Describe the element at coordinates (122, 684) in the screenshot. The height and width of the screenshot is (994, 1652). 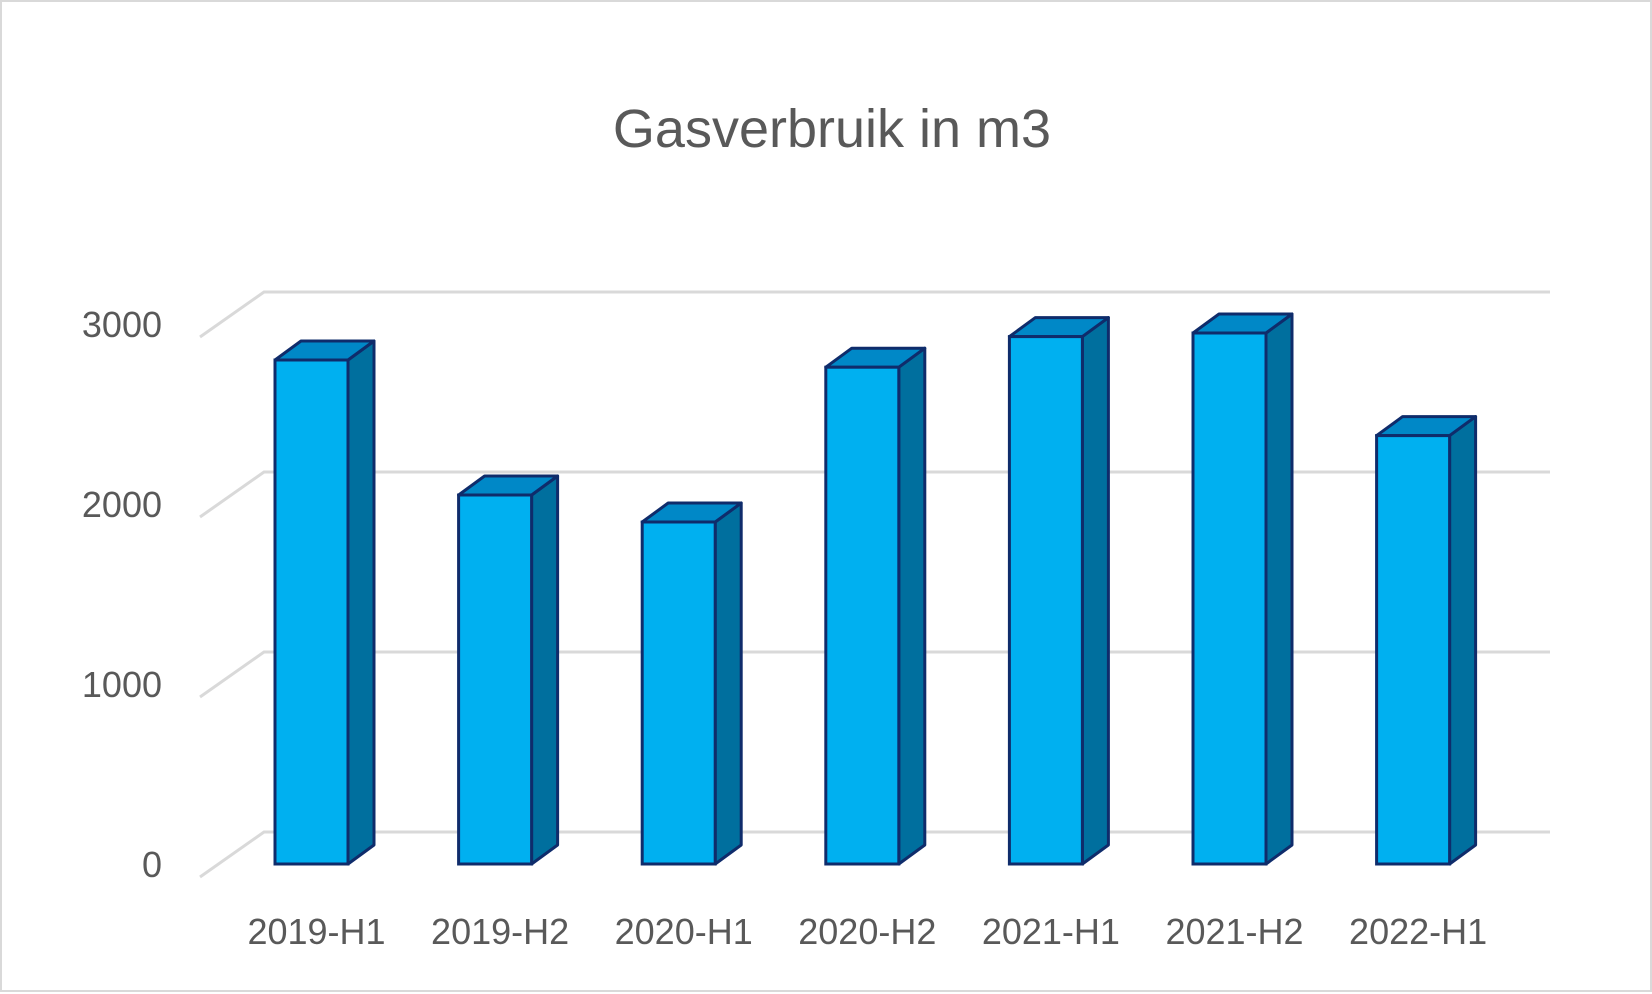
I see `y-tick-label: 1000` at that location.